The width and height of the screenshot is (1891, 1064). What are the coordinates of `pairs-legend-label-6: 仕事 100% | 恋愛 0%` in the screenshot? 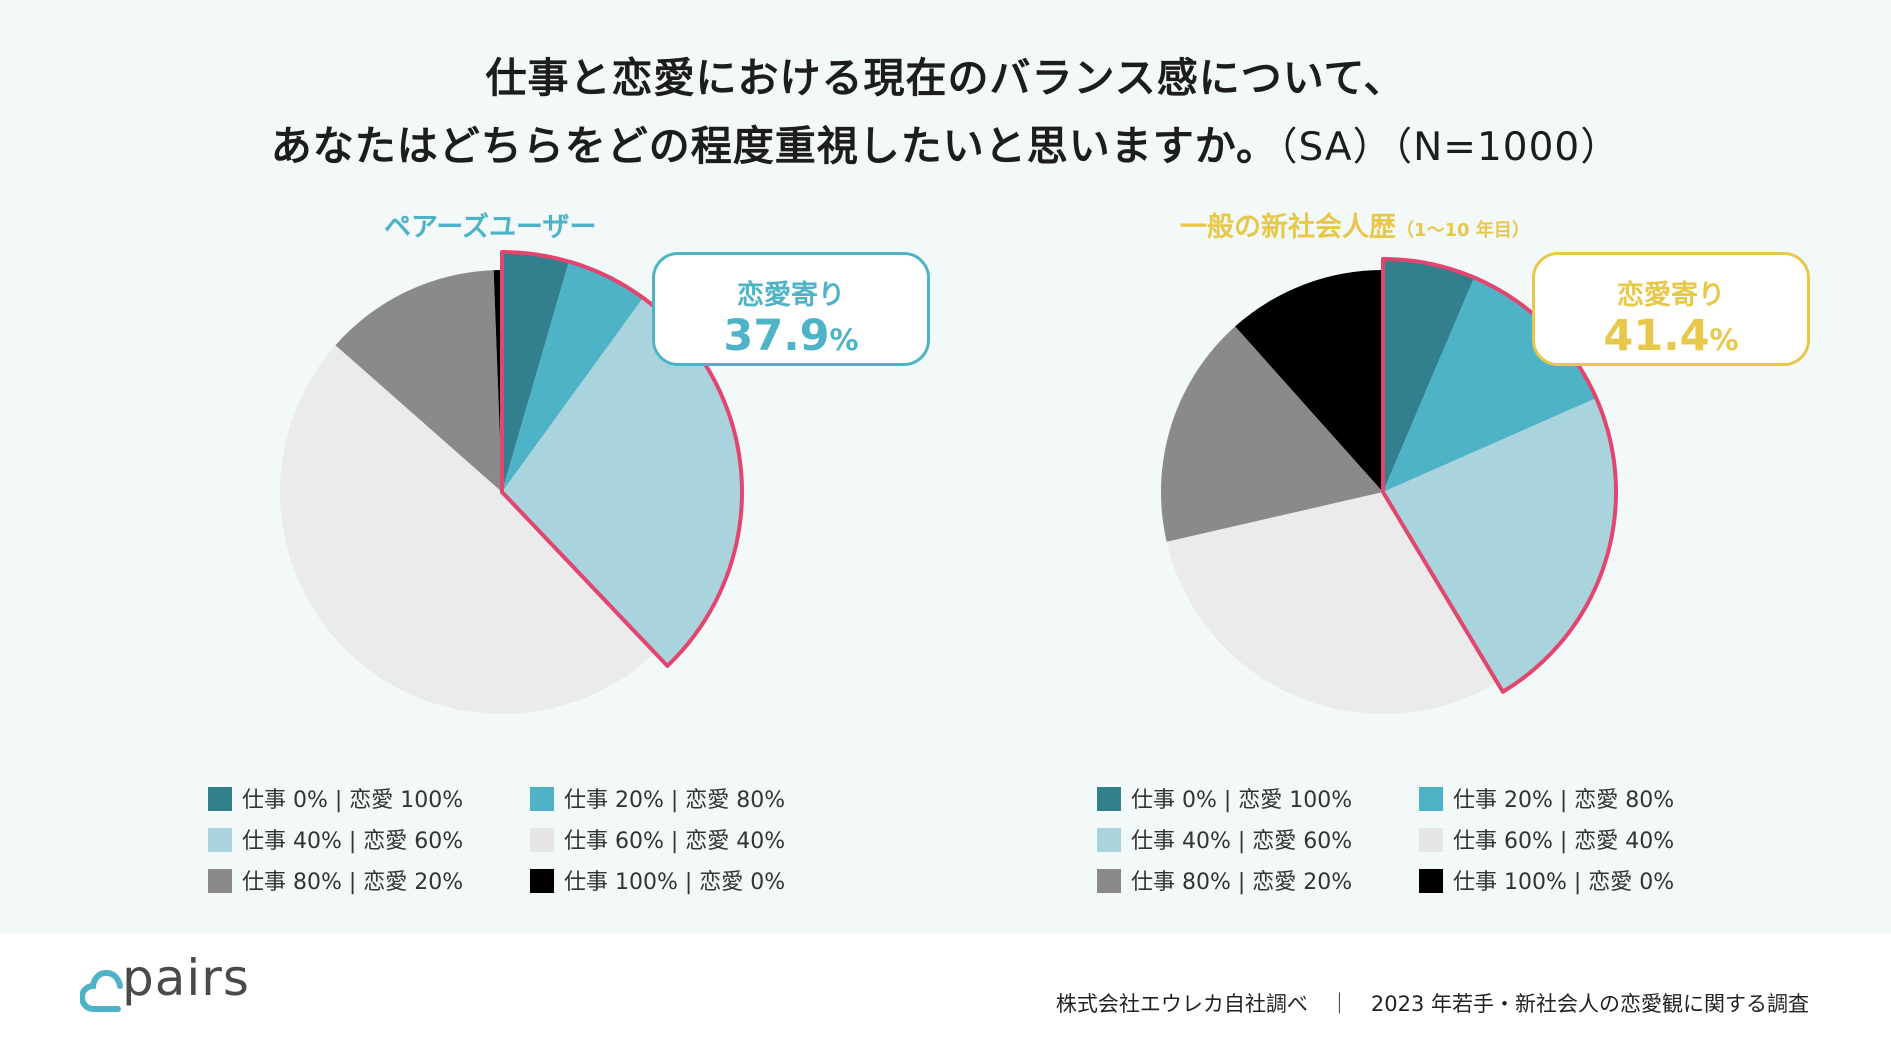 It's located at (675, 882).